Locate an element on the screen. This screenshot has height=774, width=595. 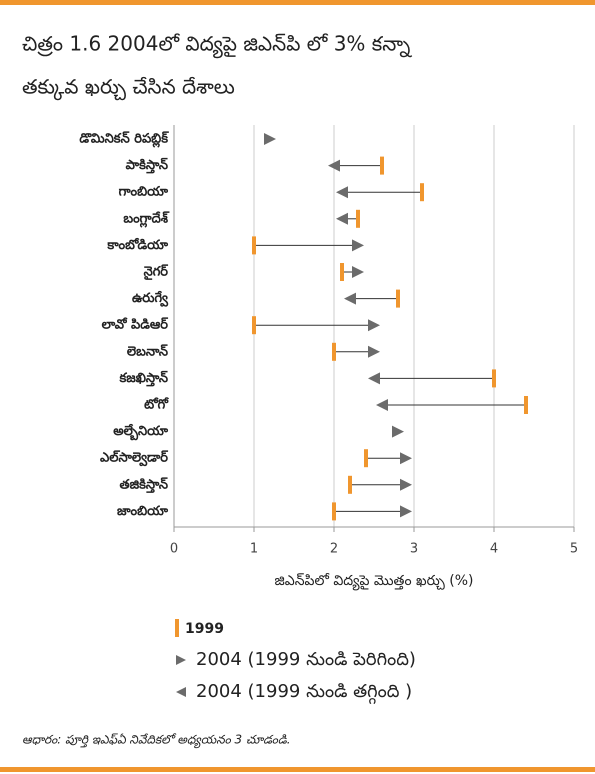
category-label: డొమినికన్ రిపబ్లిక్ is located at coordinates (124, 140).